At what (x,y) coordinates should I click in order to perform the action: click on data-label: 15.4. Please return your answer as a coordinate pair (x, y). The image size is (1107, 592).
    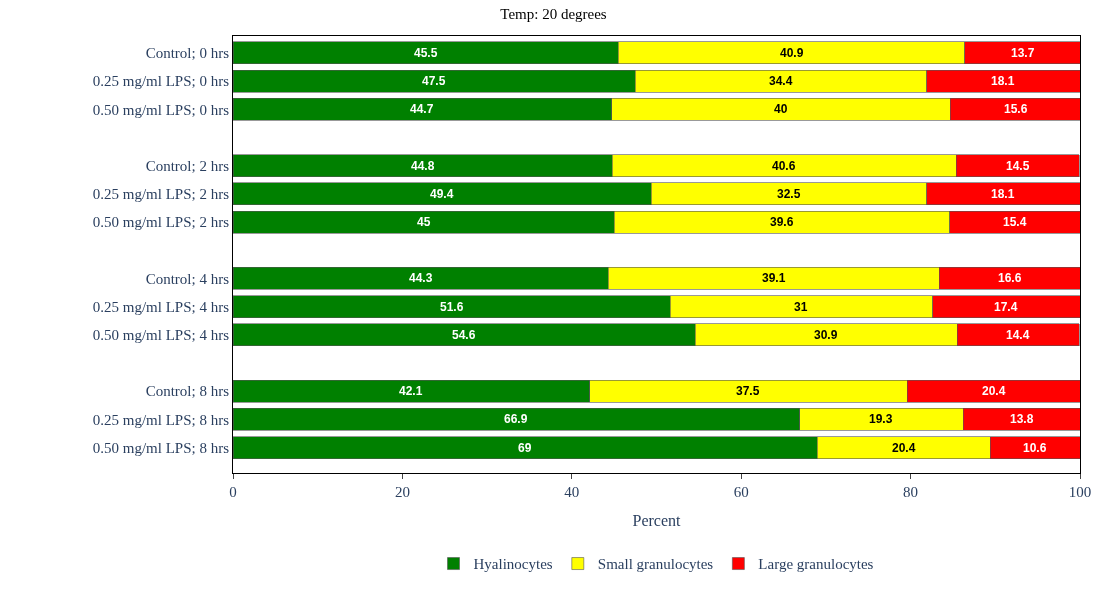
    Looking at the image, I should click on (1015, 222).